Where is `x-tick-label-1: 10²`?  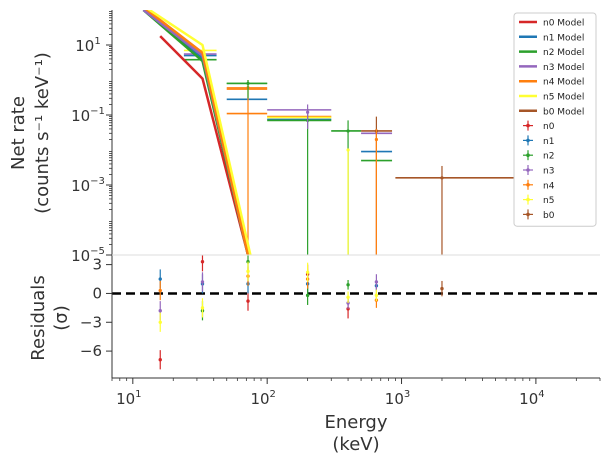 x-tick-label-1: 10² is located at coordinates (262, 398).